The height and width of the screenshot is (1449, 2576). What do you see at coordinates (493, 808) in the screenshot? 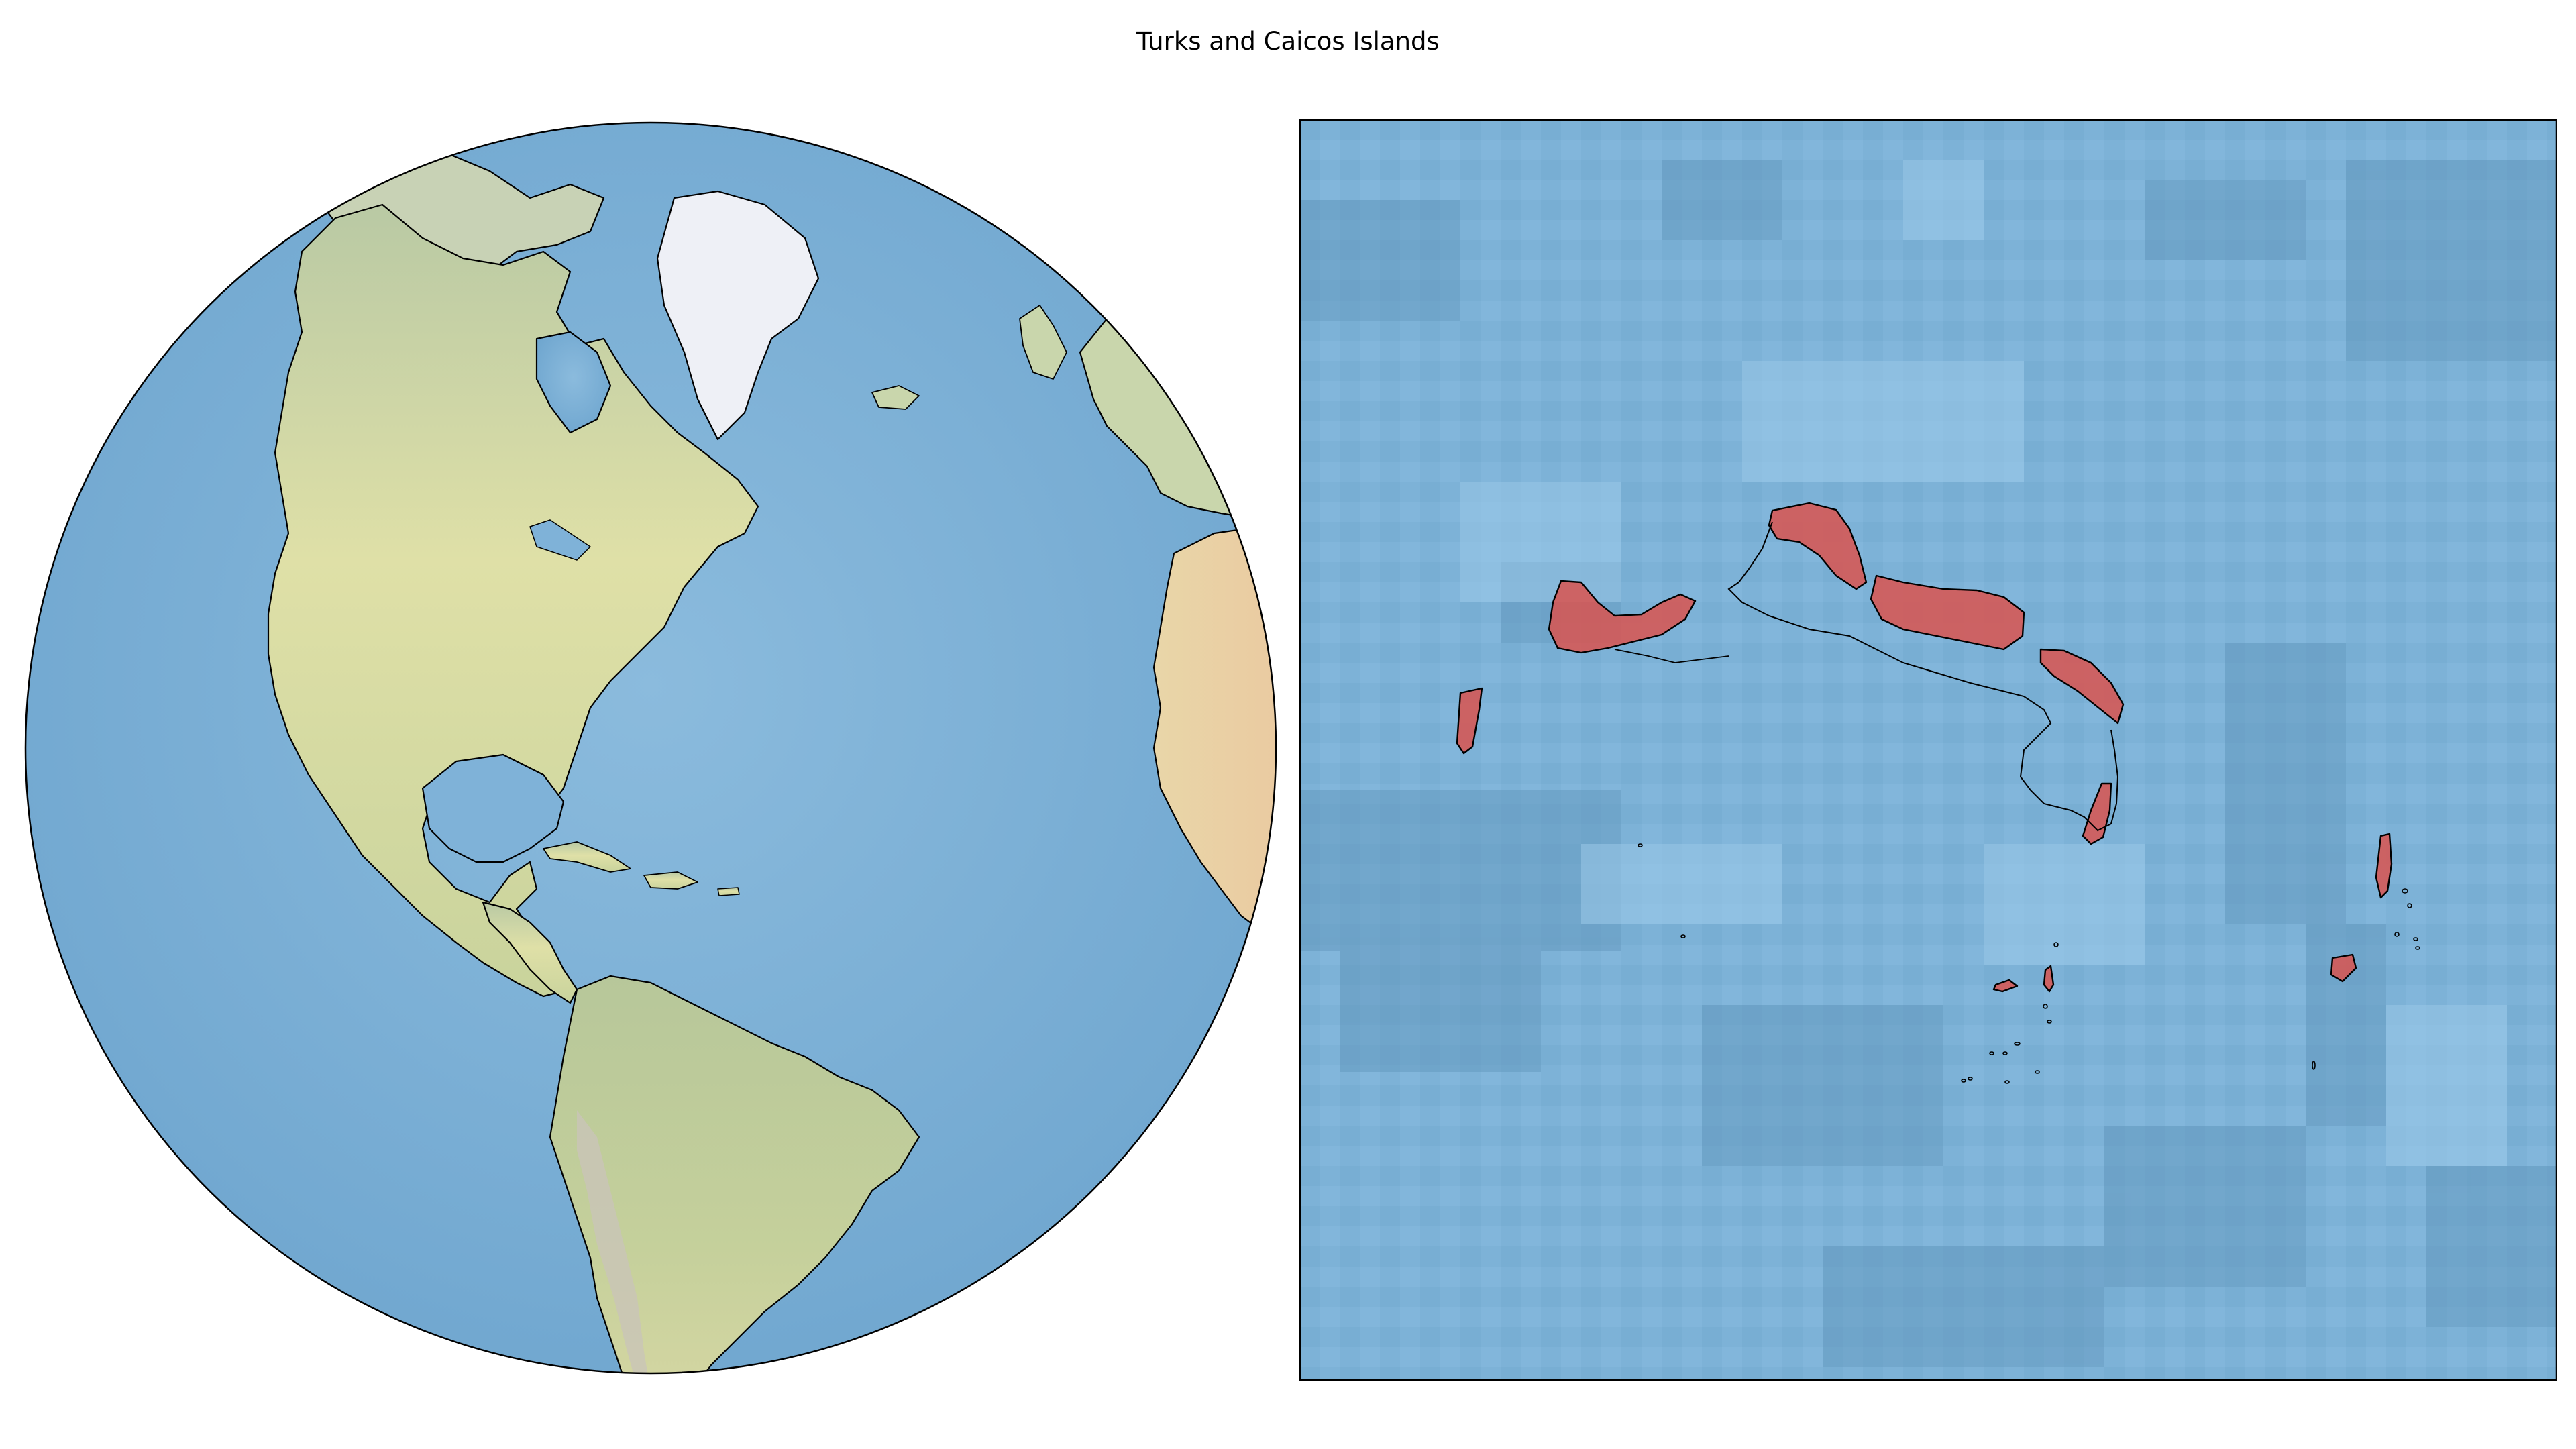
I see `gulf-of-mexico` at bounding box center [493, 808].